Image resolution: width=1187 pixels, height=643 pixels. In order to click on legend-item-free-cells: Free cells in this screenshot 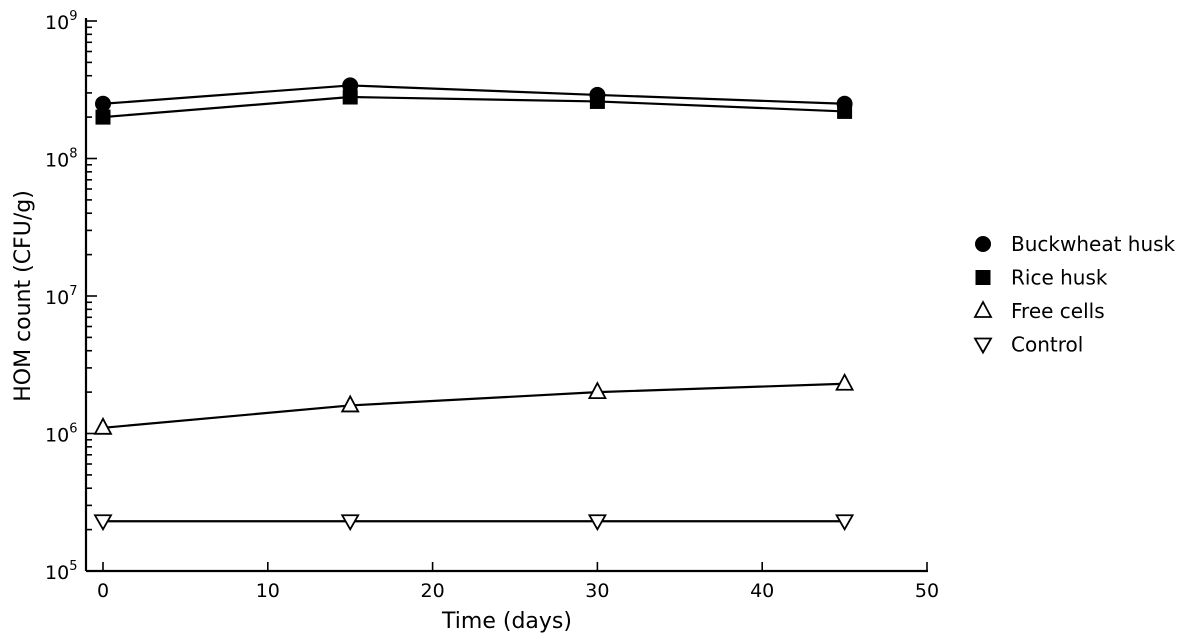, I will do `click(1039, 311)`.